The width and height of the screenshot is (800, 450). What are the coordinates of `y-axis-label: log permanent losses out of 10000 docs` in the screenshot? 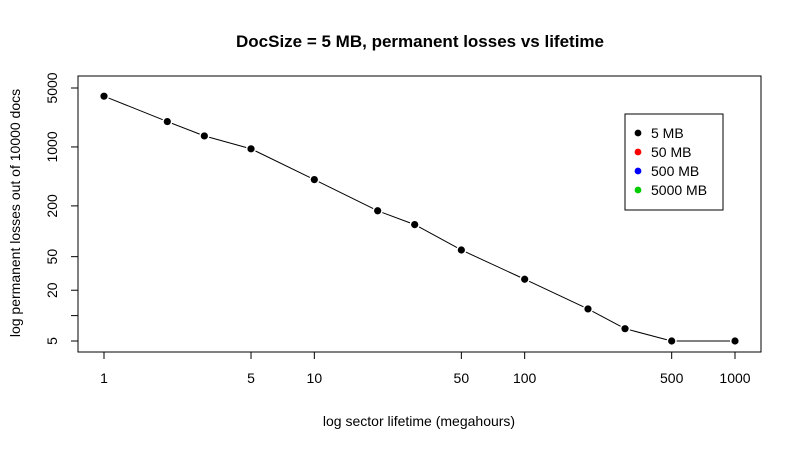 It's located at (15, 213).